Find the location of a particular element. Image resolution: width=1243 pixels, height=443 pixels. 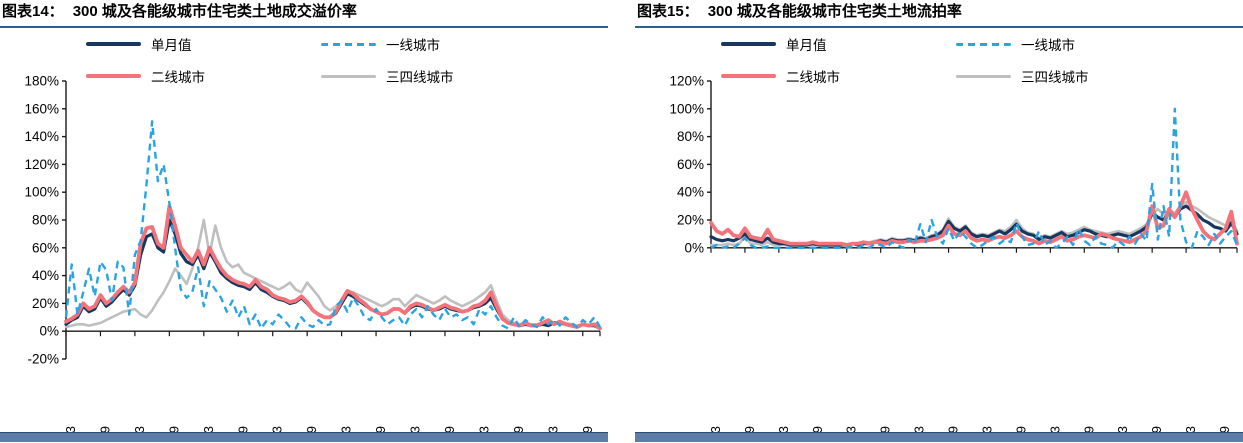

svg-text: -20% is located at coordinates (43, 359).